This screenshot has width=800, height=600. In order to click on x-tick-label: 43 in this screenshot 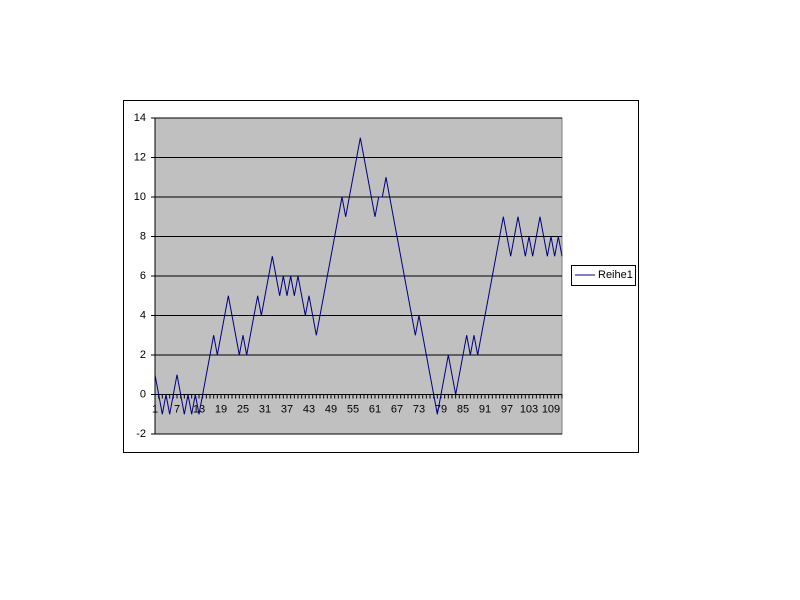, I will do `click(309, 409)`.